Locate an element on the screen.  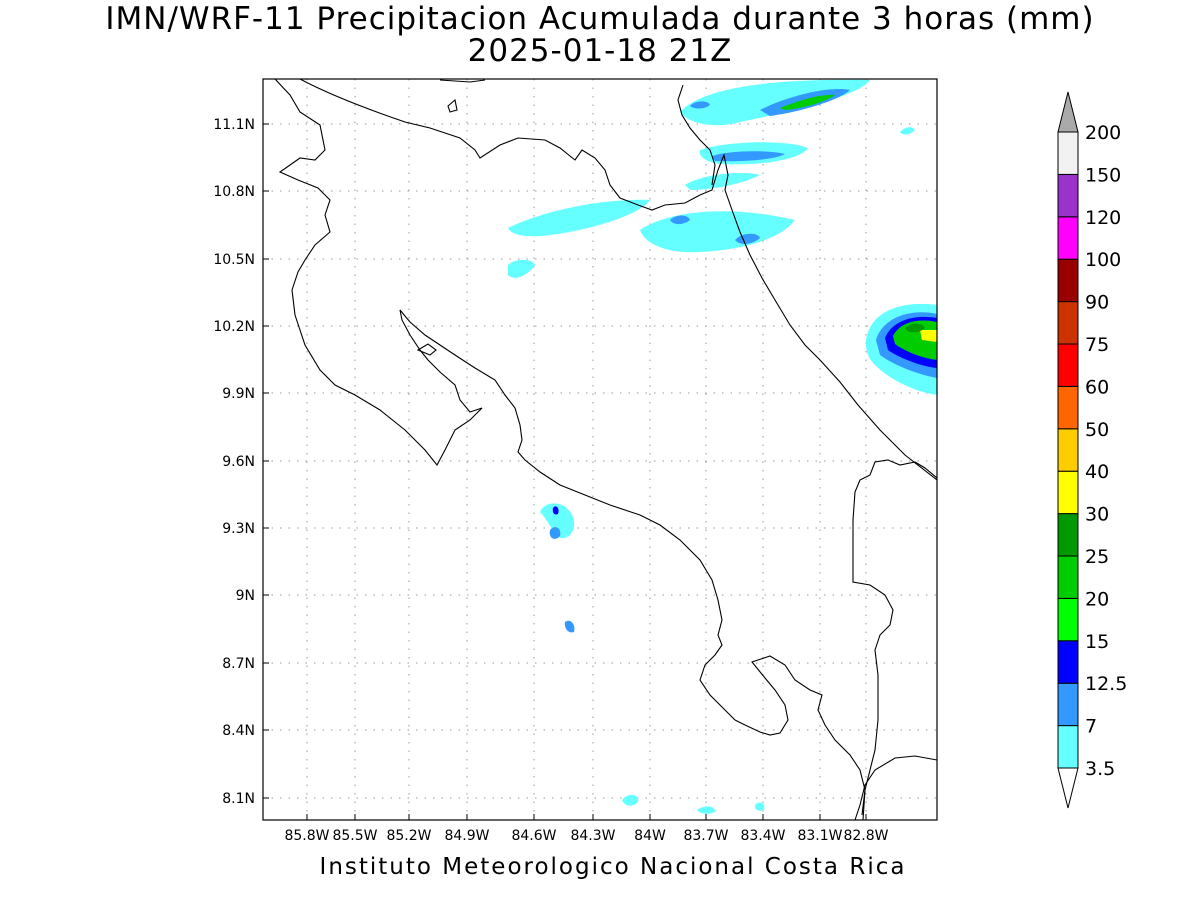
lat-tick-label: 8.4N is located at coordinates (238, 731).